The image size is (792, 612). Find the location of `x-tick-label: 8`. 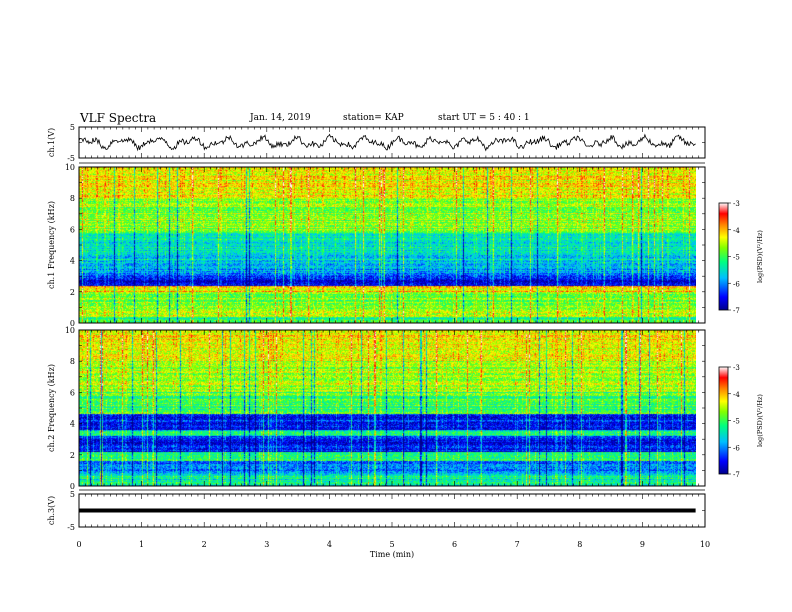

x-tick-label: 8 is located at coordinates (579, 544).